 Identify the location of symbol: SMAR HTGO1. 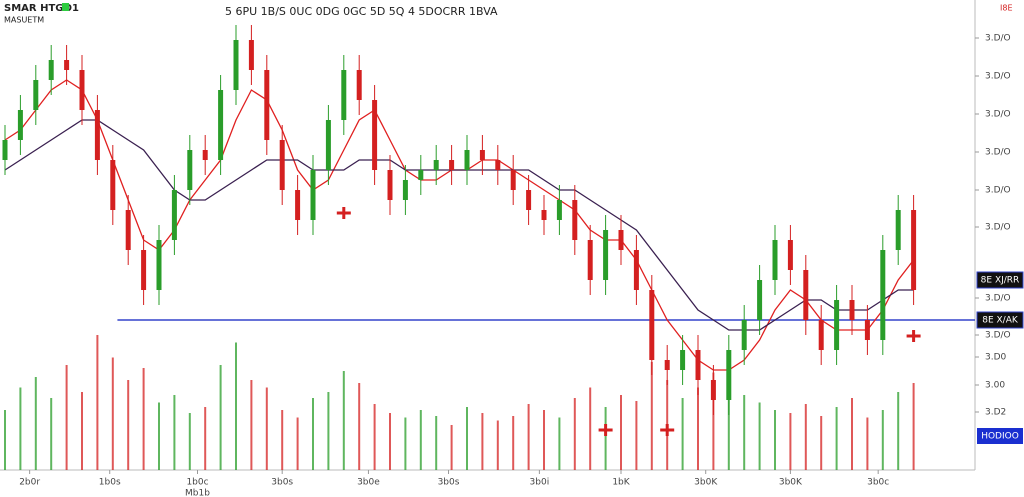
(41, 8).